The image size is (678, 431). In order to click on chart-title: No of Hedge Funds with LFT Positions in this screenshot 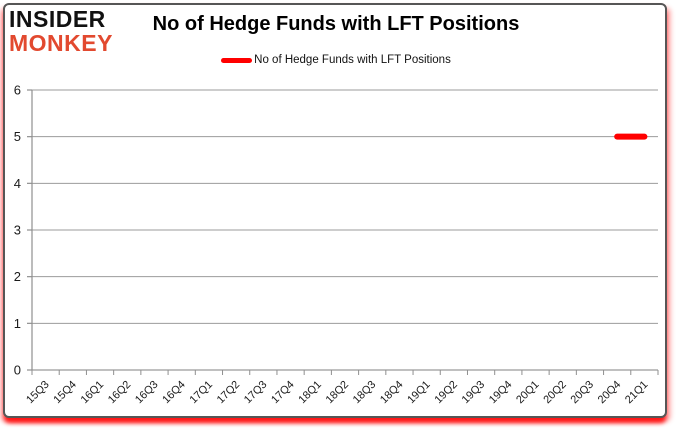, I will do `click(336, 24)`.